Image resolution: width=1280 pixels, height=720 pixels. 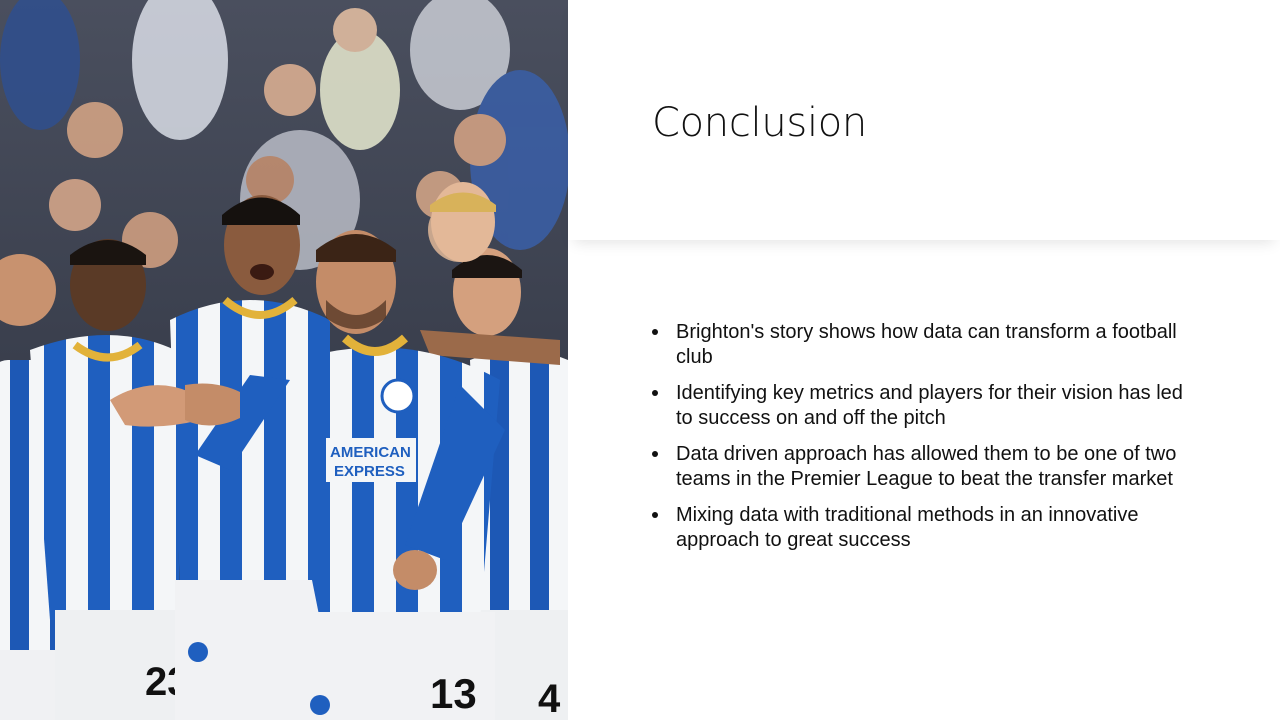 What do you see at coordinates (759, 123) in the screenshot?
I see `slide-title: Conclusion` at bounding box center [759, 123].